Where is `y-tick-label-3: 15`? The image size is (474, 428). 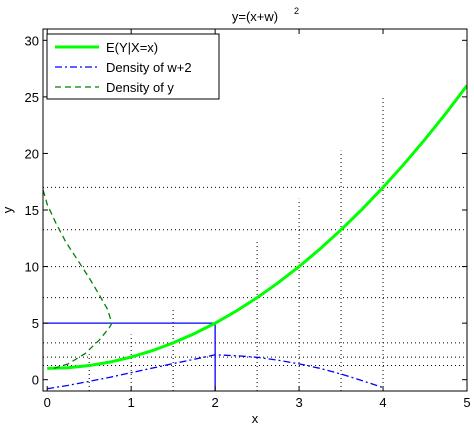
y-tick-label-3: 15 is located at coordinates (32, 210).